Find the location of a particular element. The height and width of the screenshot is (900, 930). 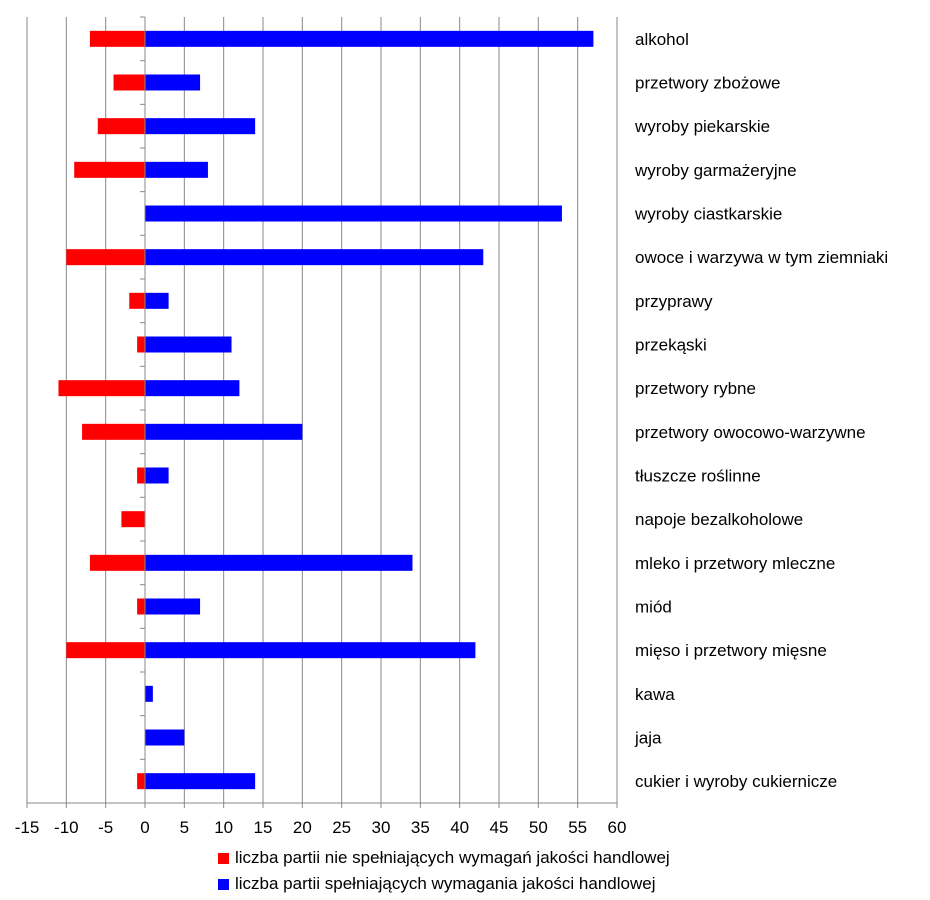

category-label: napoje bezalkoholowe is located at coordinates (719, 519).